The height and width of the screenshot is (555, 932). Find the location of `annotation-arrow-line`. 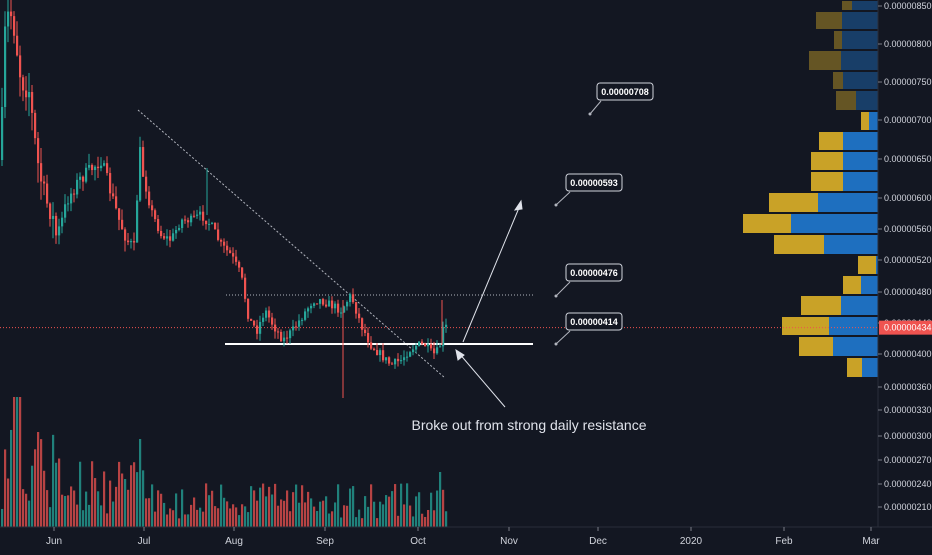

annotation-arrow-line is located at coordinates (481, 379).